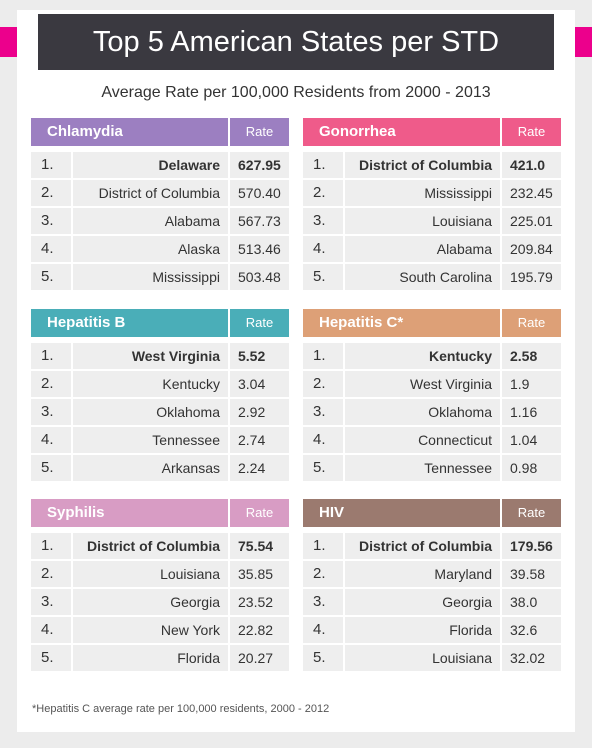 This screenshot has height=748, width=592. I want to click on rate-value: 2.58, so click(531, 356).